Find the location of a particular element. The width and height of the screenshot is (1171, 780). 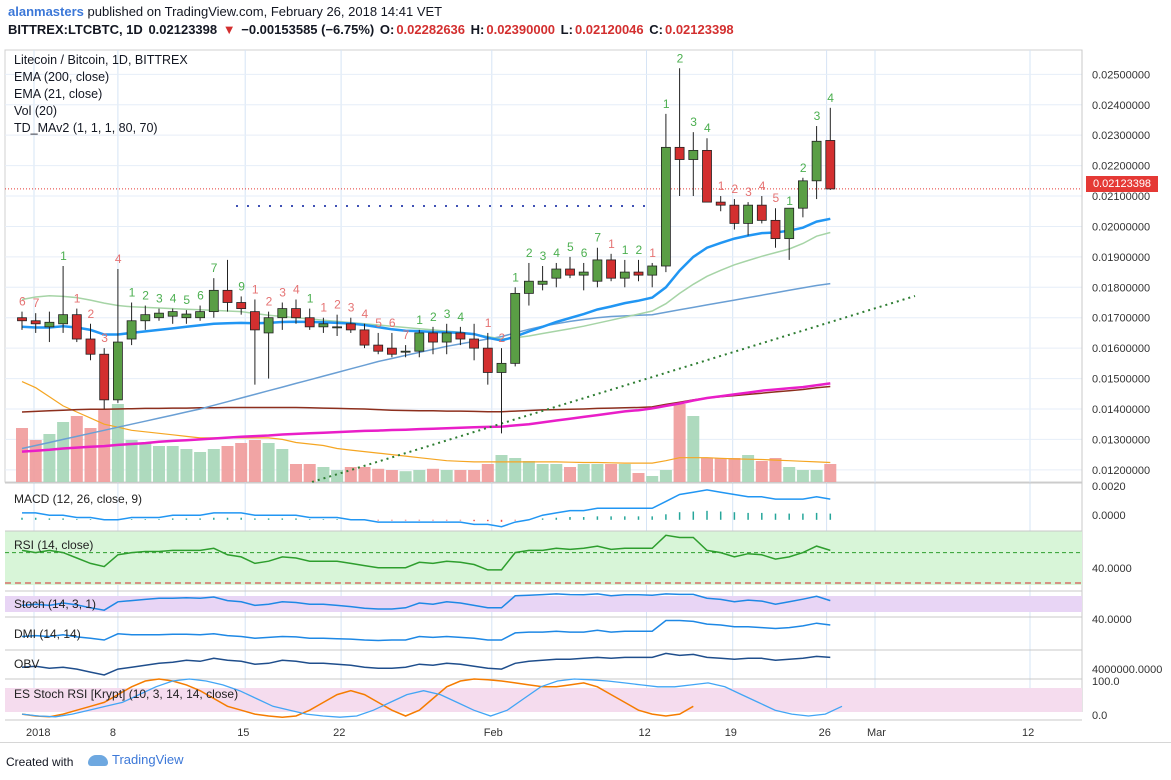

ma-orange-line is located at coordinates (426, 422).